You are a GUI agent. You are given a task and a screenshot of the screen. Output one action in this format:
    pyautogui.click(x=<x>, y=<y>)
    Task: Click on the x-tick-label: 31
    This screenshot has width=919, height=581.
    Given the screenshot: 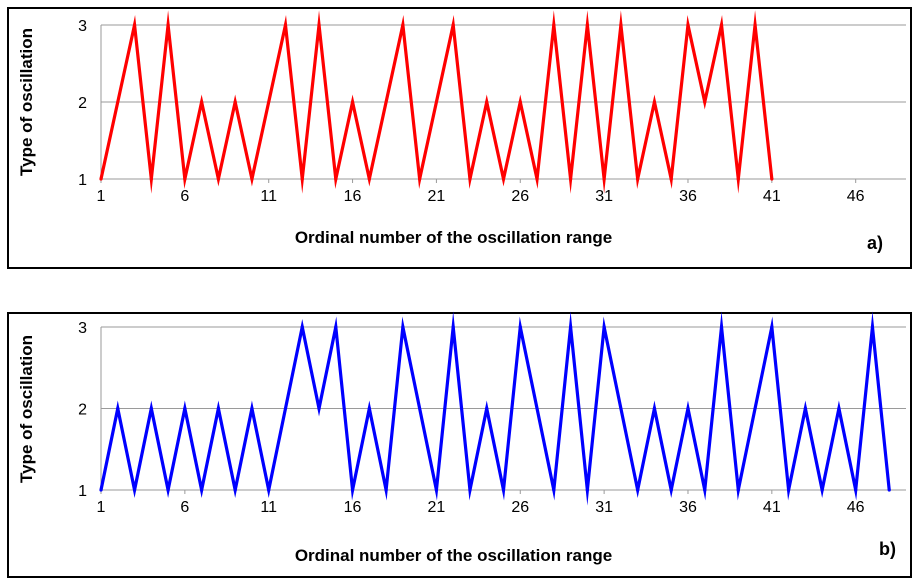 What is the action you would take?
    pyautogui.click(x=604, y=196)
    